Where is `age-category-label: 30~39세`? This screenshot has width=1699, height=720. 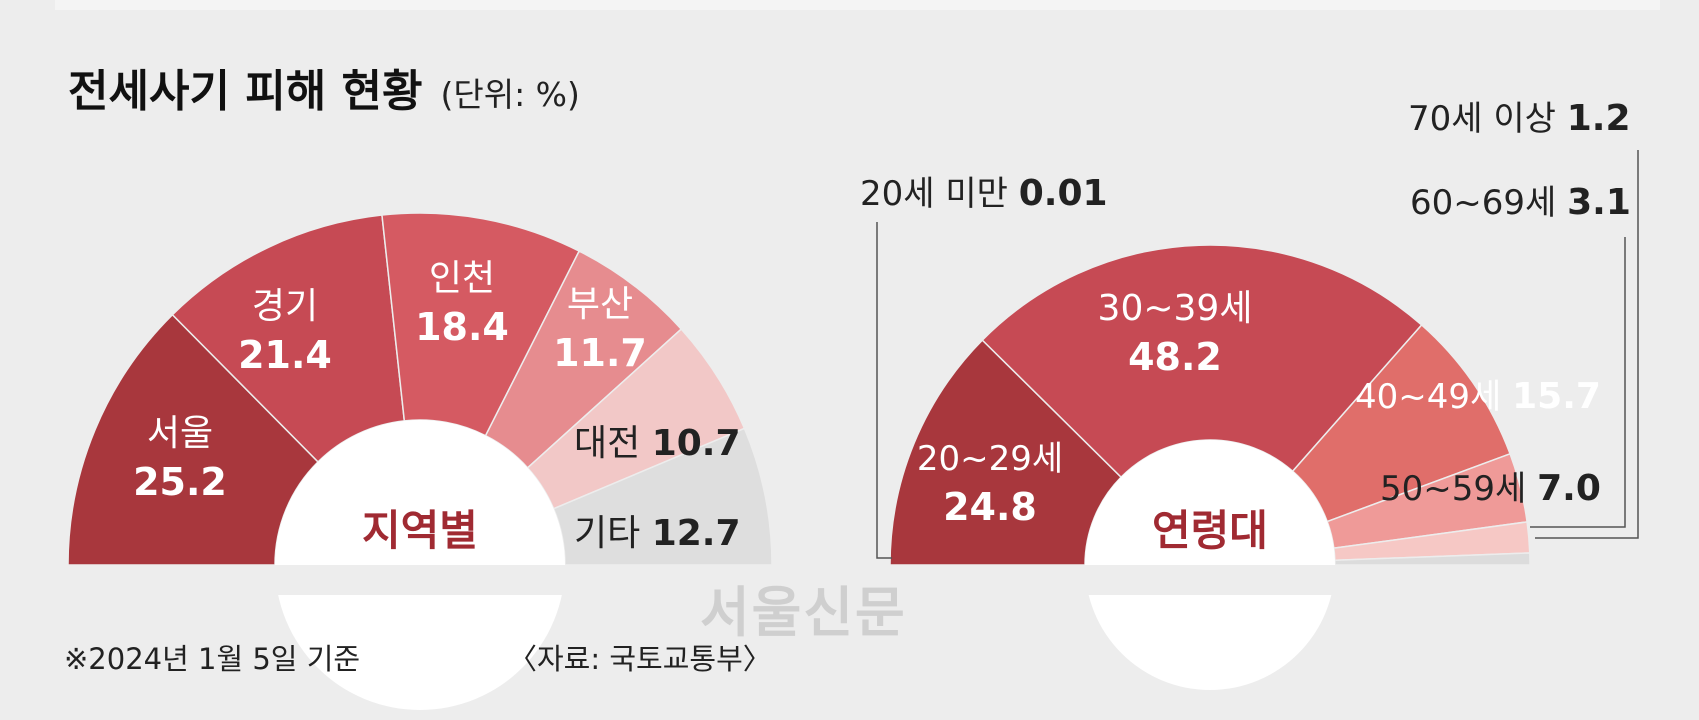 age-category-label: 30~39세 is located at coordinates (1175, 308).